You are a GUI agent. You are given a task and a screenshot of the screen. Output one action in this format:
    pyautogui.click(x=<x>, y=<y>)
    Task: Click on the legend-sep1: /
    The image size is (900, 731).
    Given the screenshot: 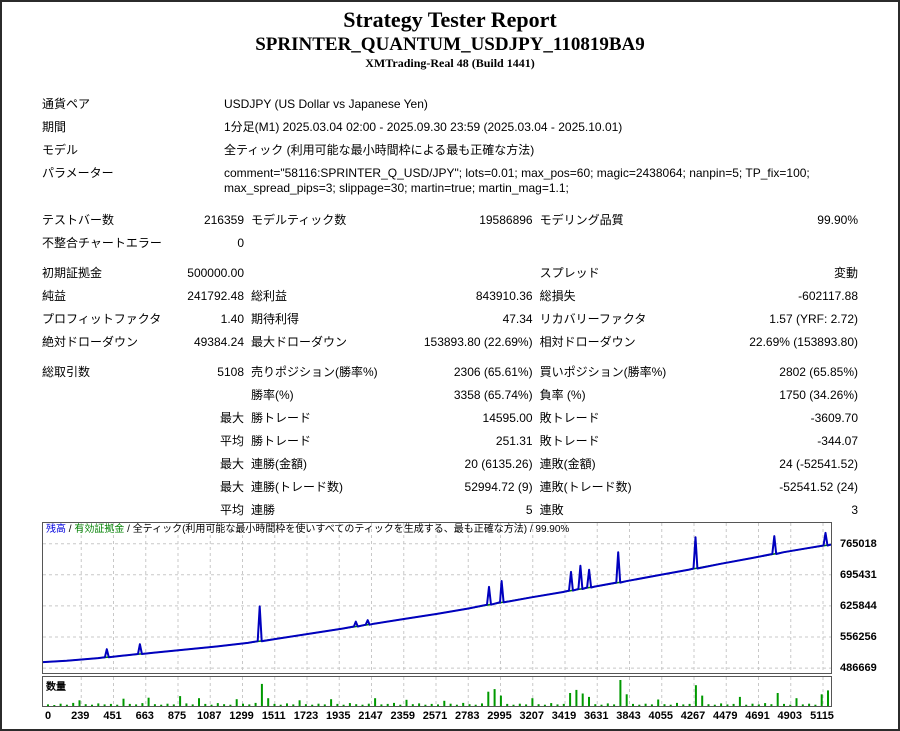 What is the action you would take?
    pyautogui.click(x=70, y=529)
    